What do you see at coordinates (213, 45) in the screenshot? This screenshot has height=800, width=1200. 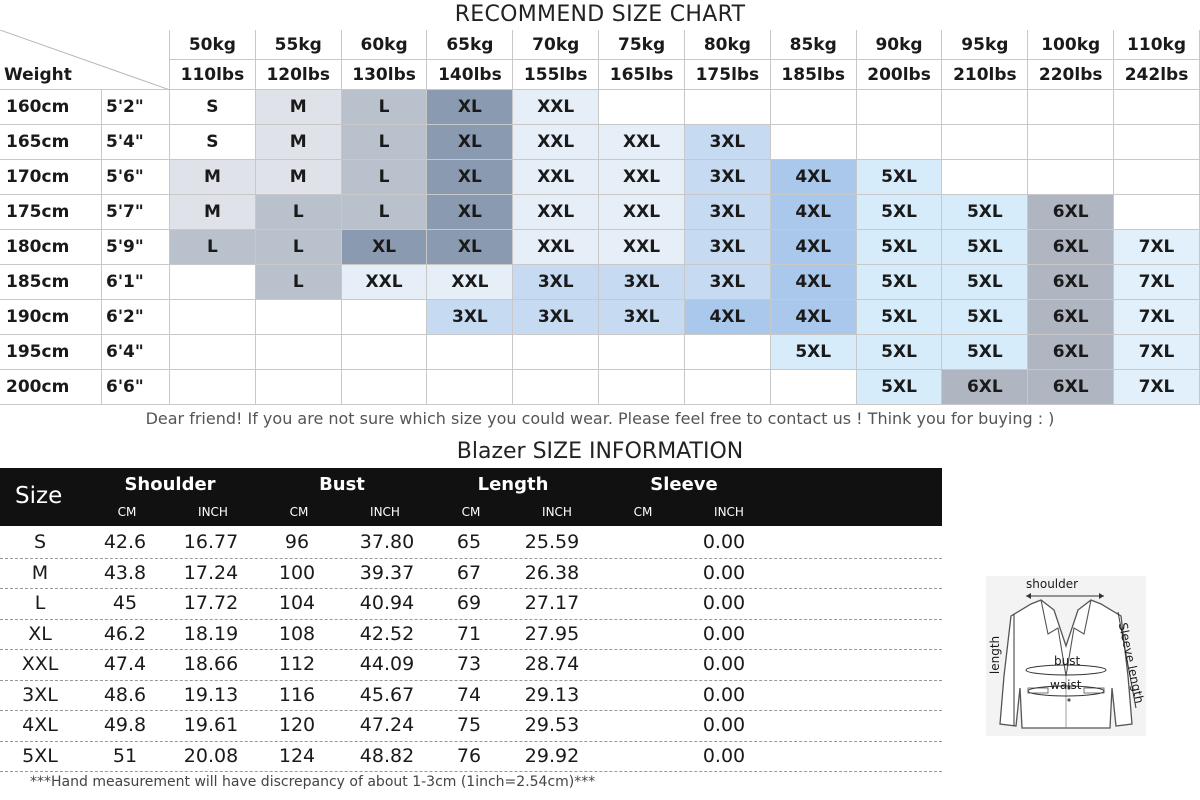 I see `weight-kg-header: 50kg` at bounding box center [213, 45].